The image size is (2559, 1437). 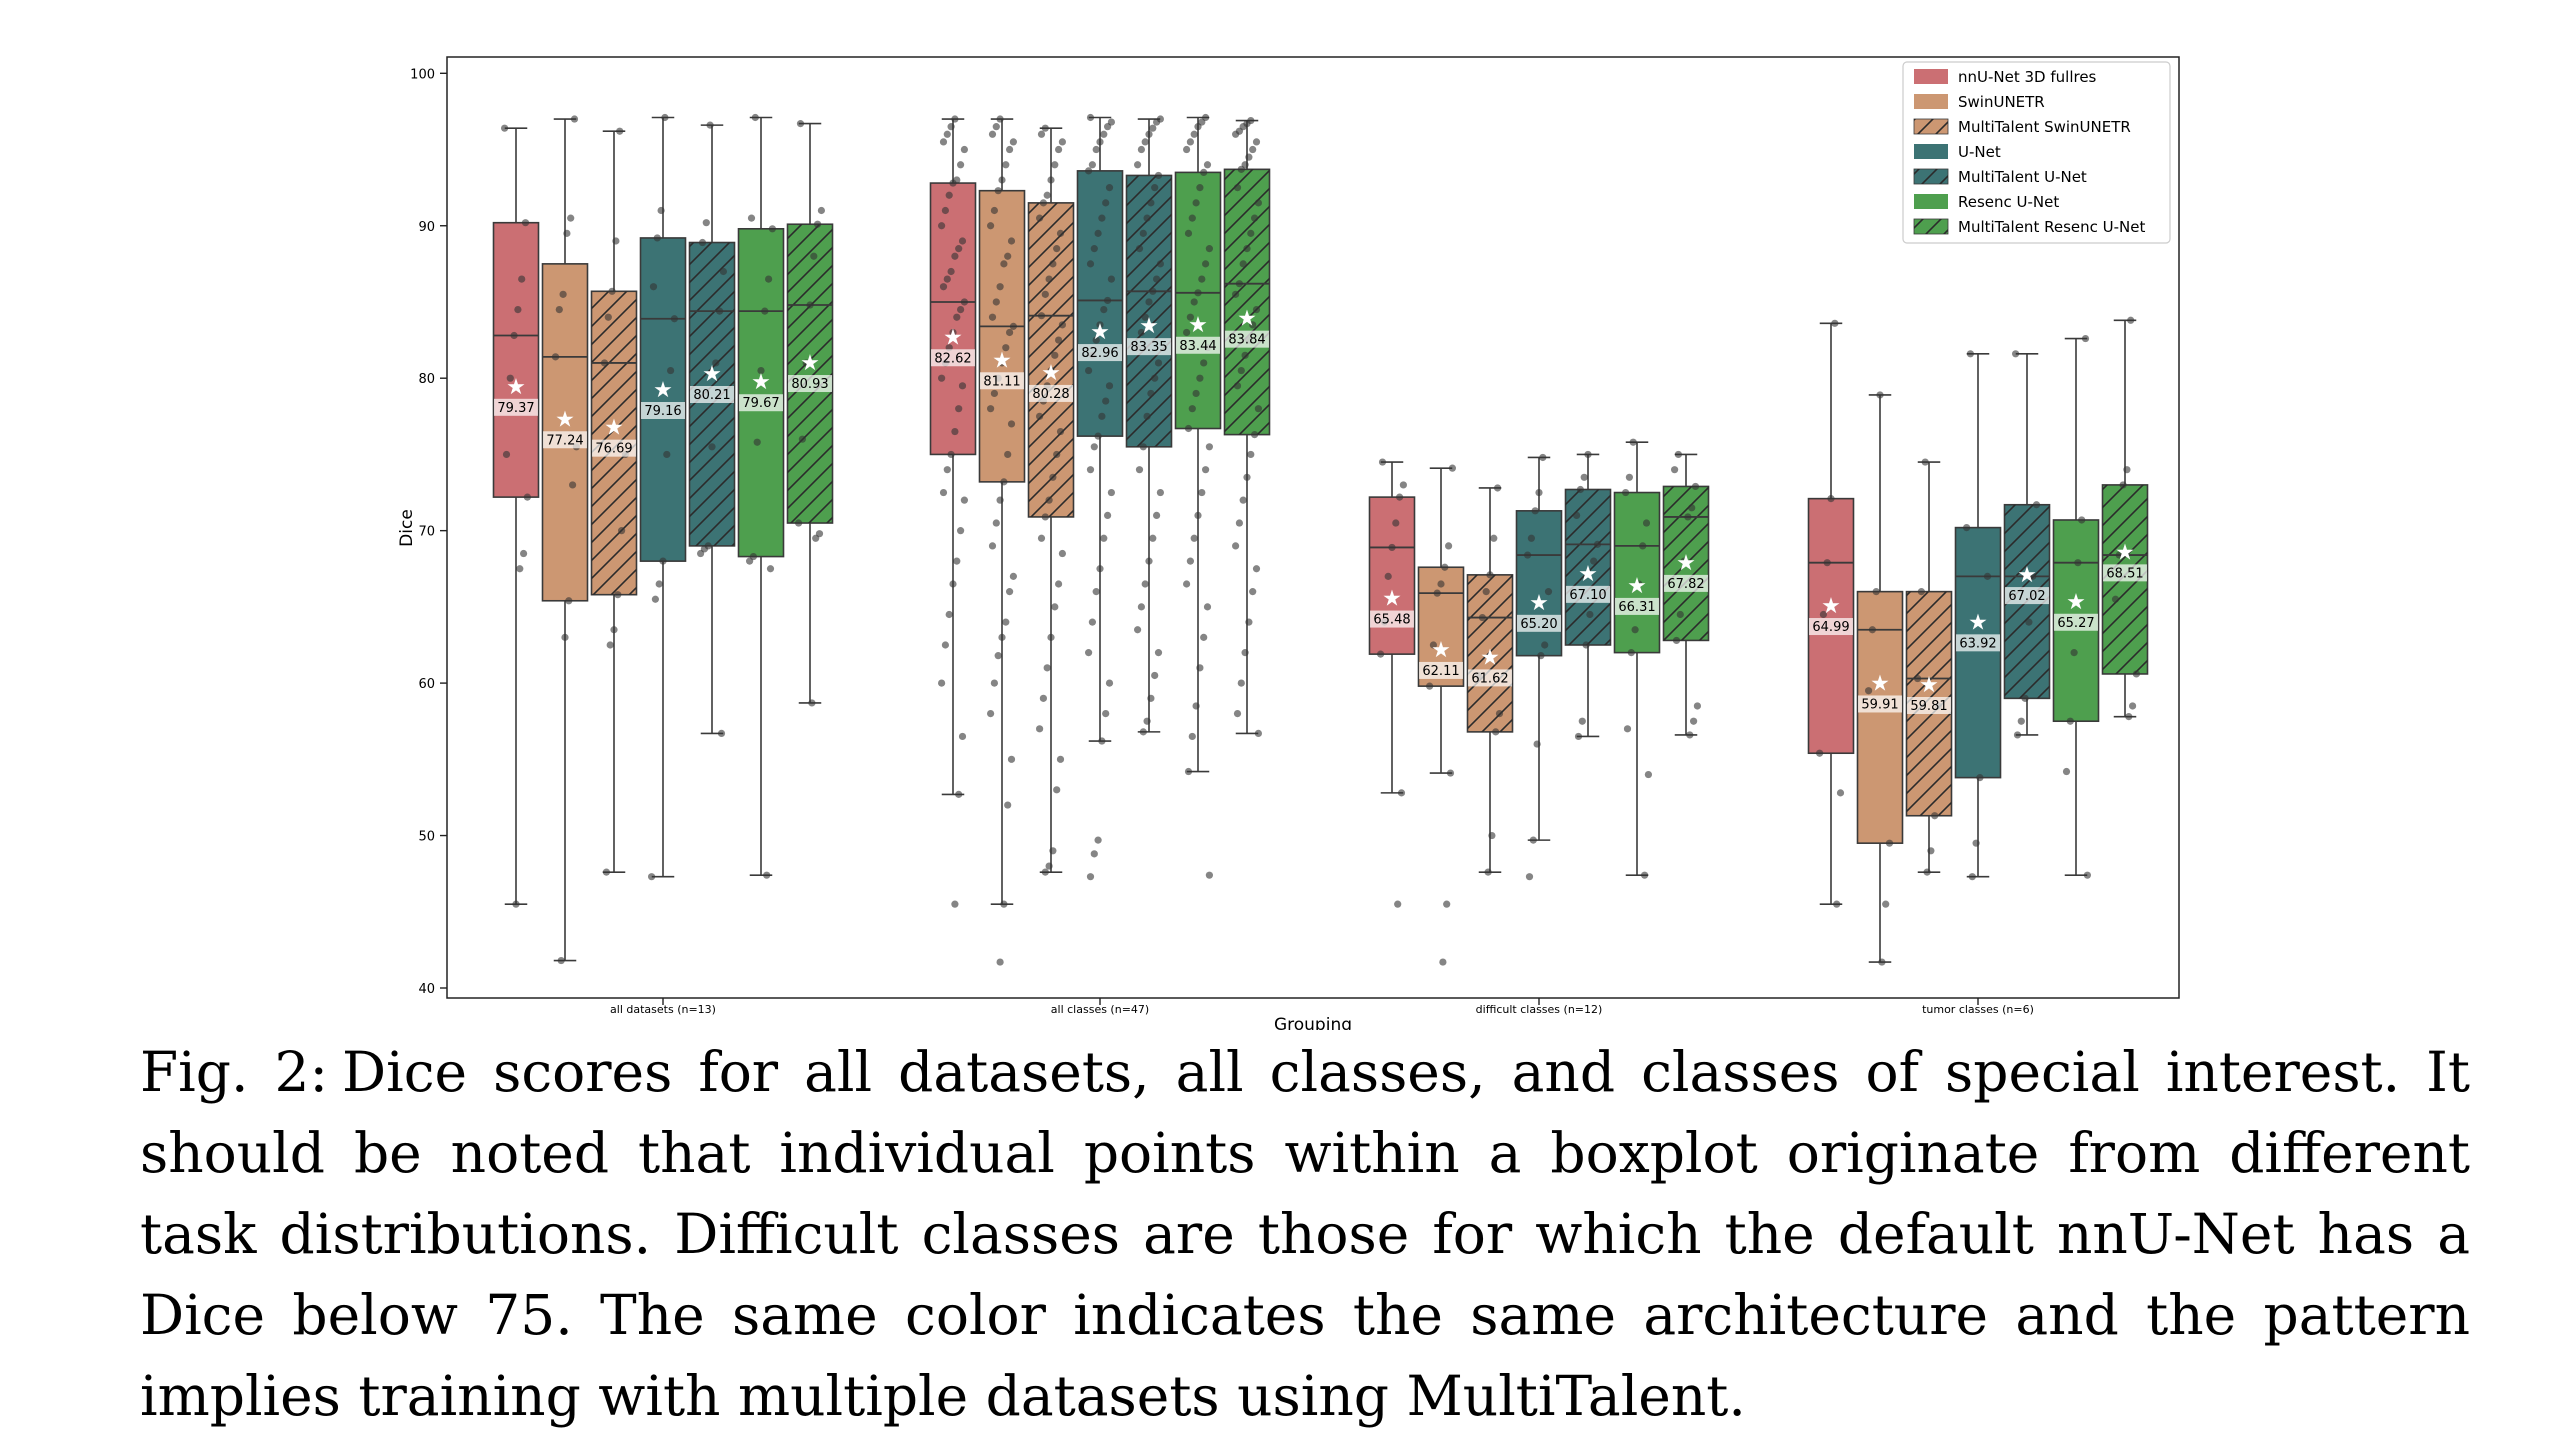 I want to click on x-tick-label: difficult classes (n=12), so click(x=1539, y=1009).